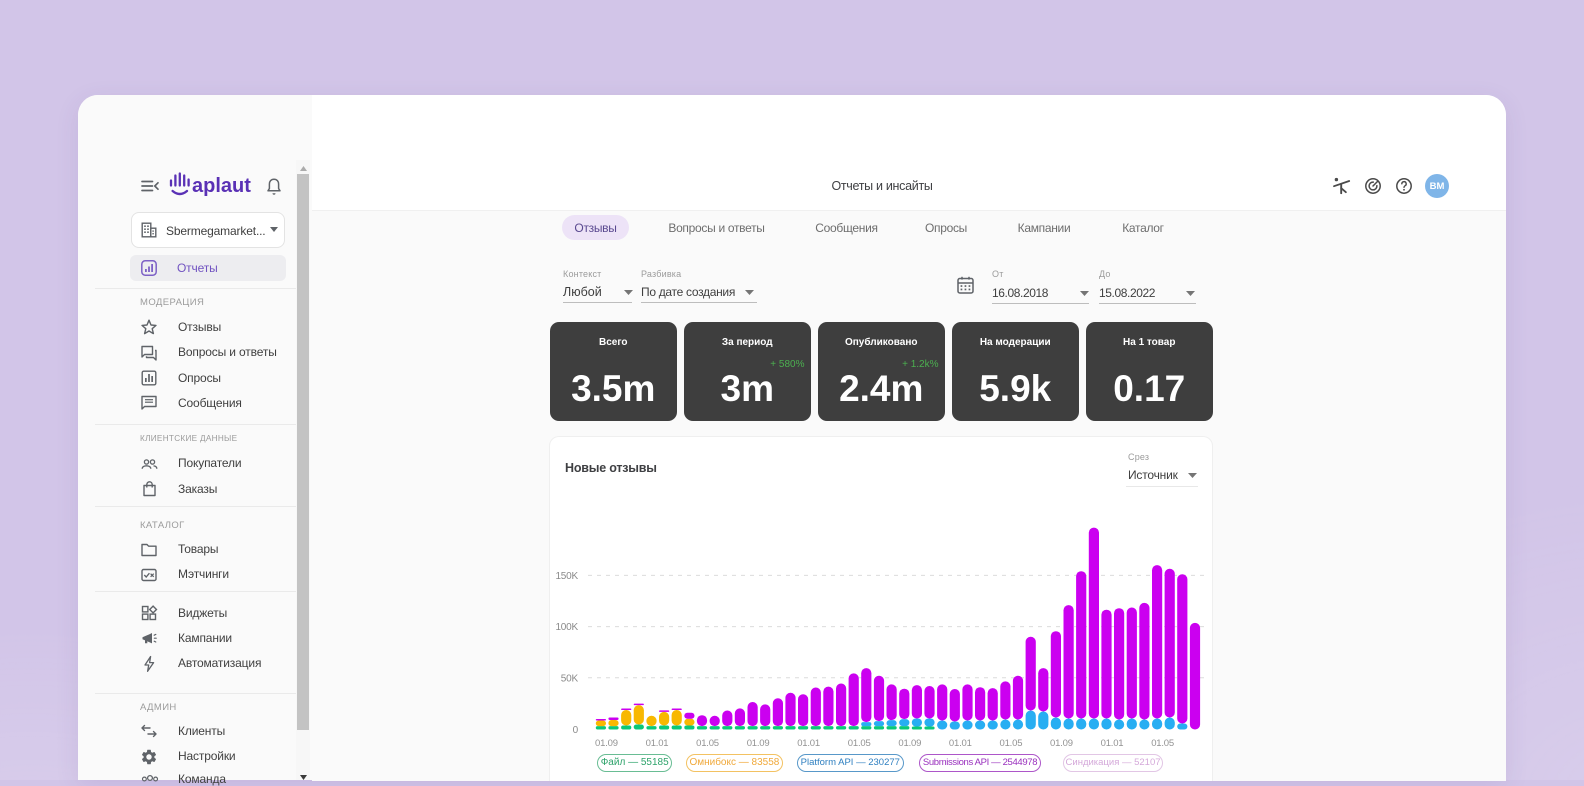 The height and width of the screenshot is (786, 1584). I want to click on svg-text: 100K, so click(566, 627).